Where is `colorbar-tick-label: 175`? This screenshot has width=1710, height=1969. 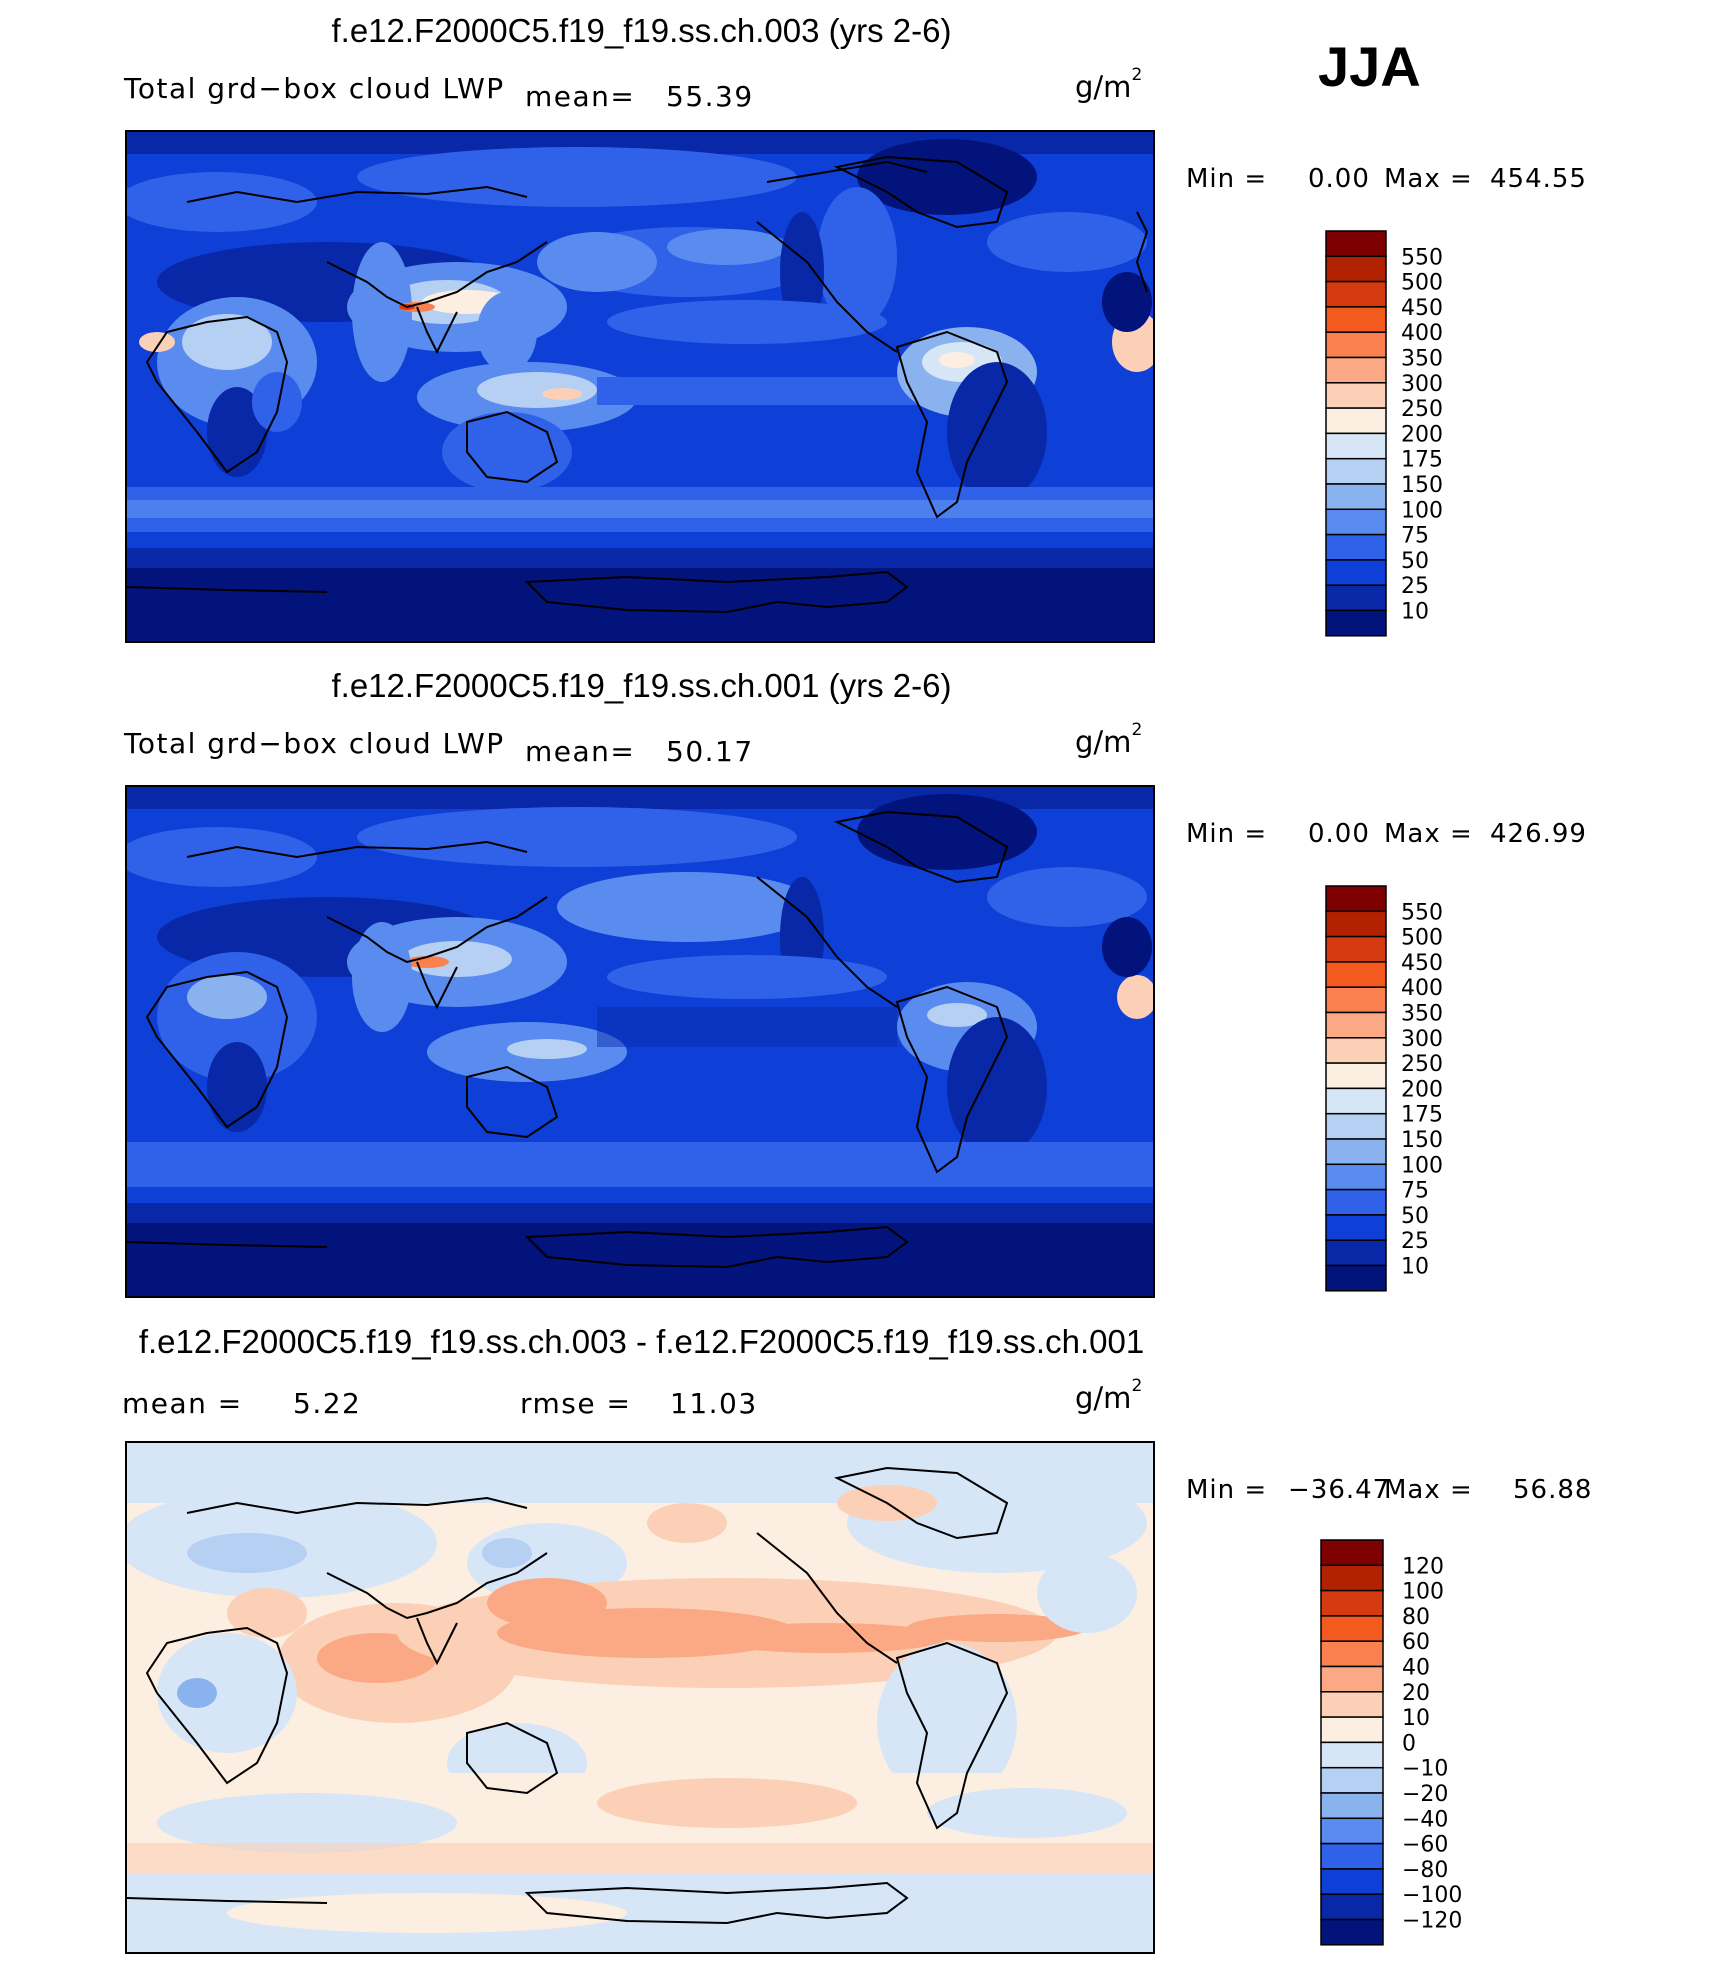
colorbar-tick-label: 175 is located at coordinates (1422, 460).